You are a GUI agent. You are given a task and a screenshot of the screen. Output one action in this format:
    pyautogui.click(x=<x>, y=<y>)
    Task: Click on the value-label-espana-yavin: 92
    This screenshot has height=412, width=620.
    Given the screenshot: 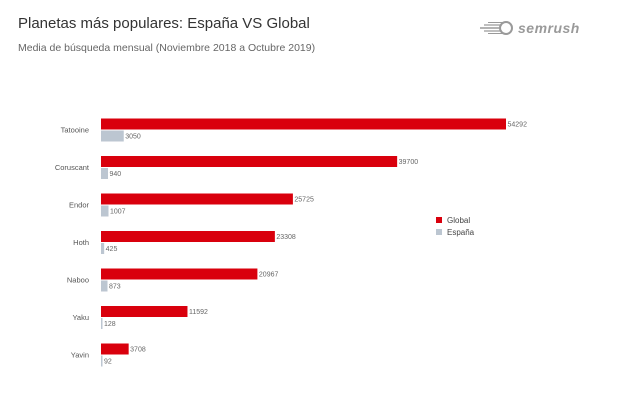 What is the action you would take?
    pyautogui.click(x=108, y=362)
    